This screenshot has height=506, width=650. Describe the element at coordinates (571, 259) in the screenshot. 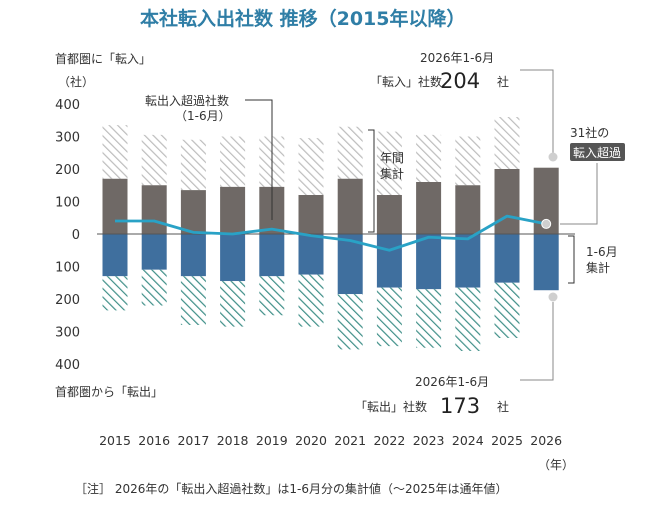

I see `half-bracket` at that location.